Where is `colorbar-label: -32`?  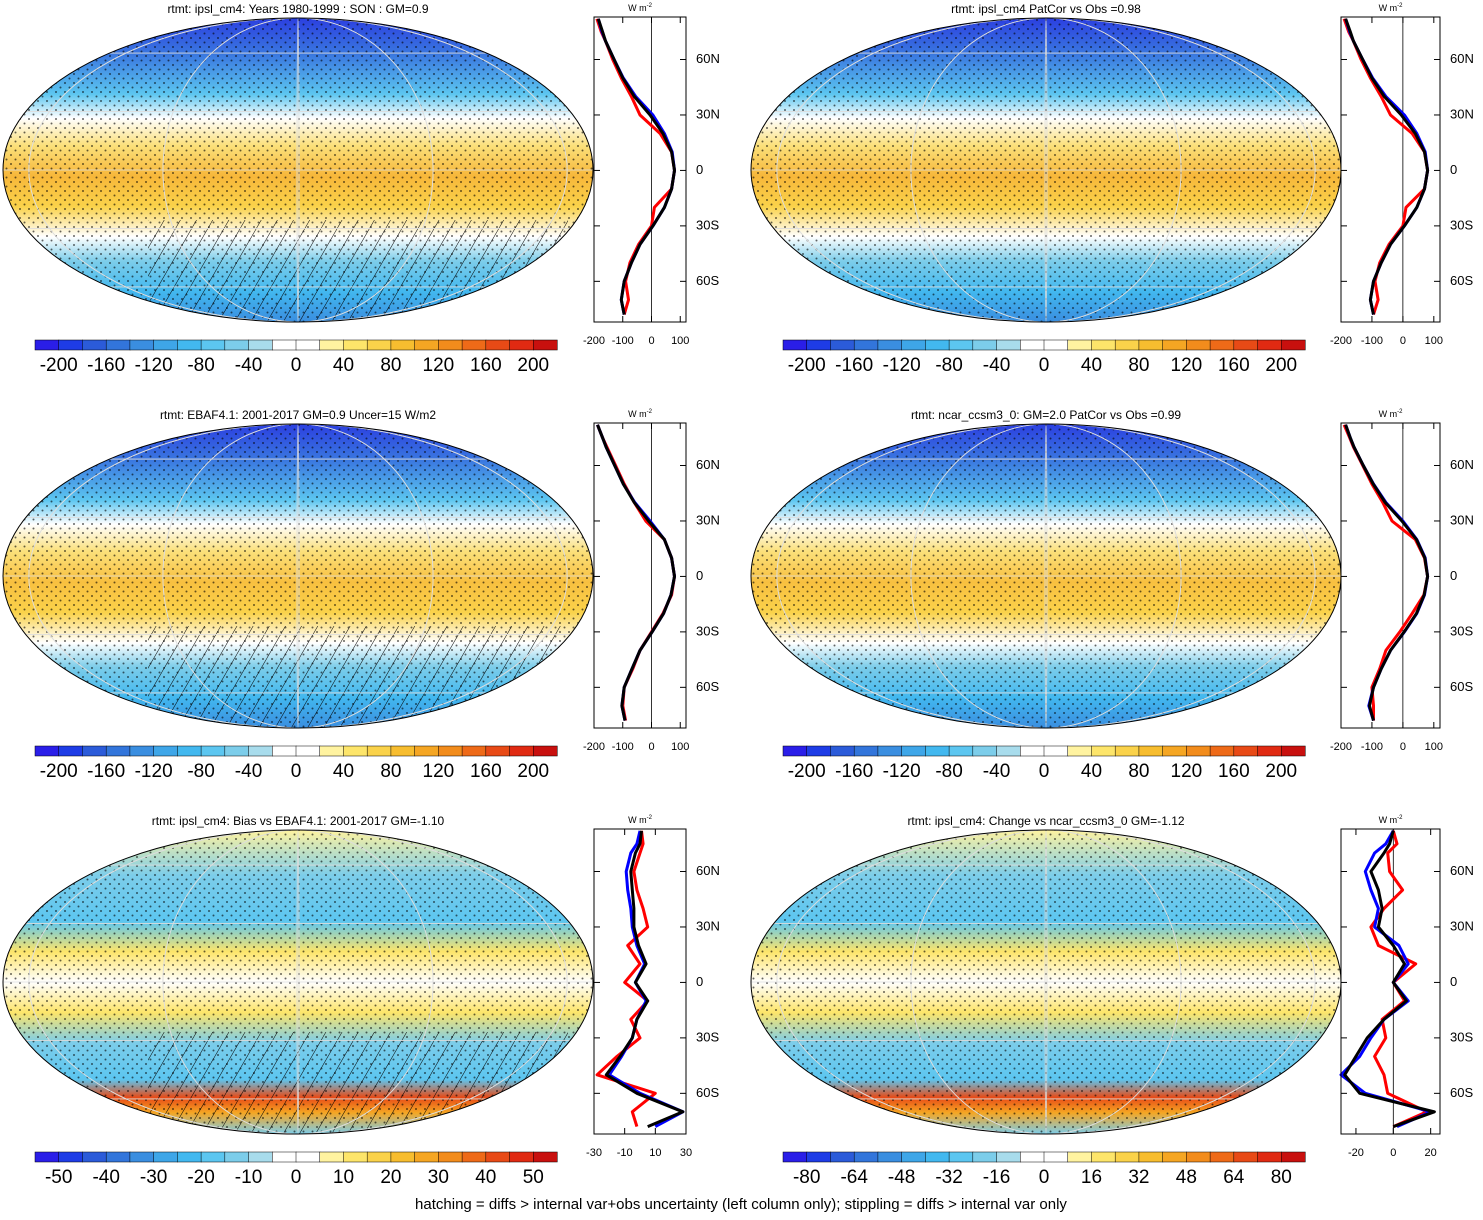 colorbar-label: -32 is located at coordinates (948, 1177).